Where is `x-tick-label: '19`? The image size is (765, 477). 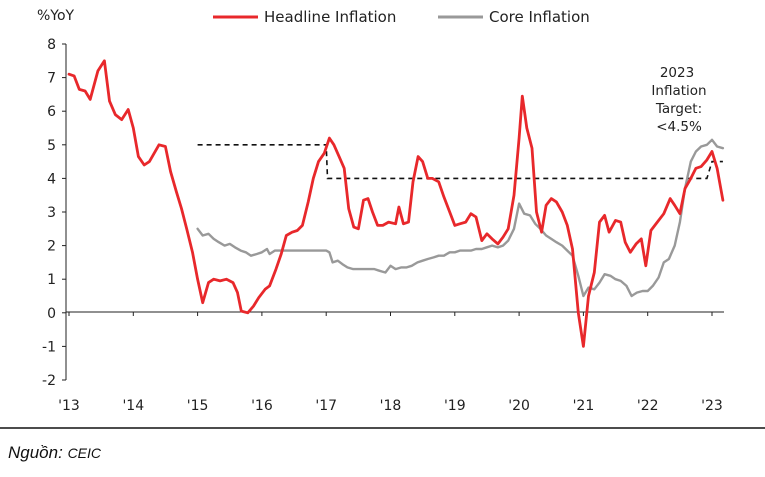 x-tick-label: '19 is located at coordinates (455, 406).